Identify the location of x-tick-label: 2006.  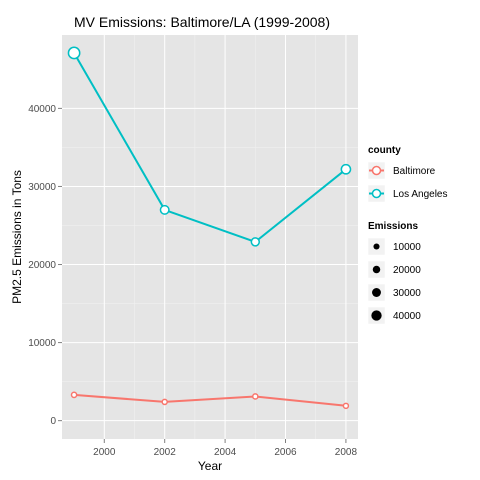
(285, 452).